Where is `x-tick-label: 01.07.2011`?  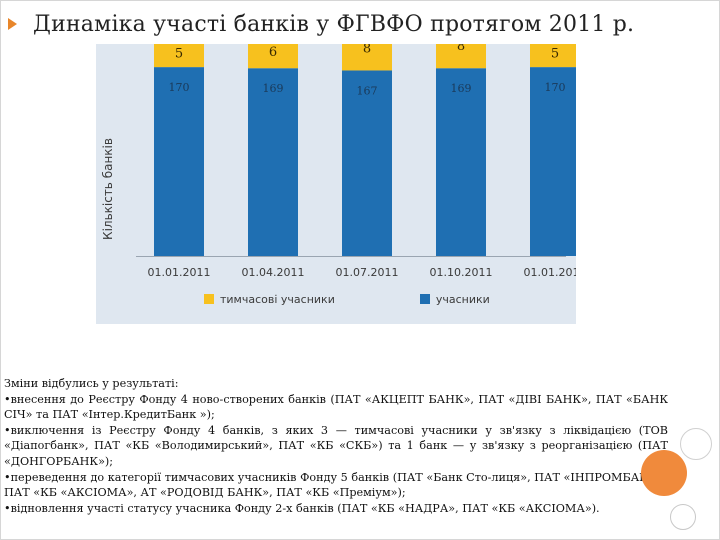
x-tick-label: 01.07.2011 is located at coordinates (367, 272).